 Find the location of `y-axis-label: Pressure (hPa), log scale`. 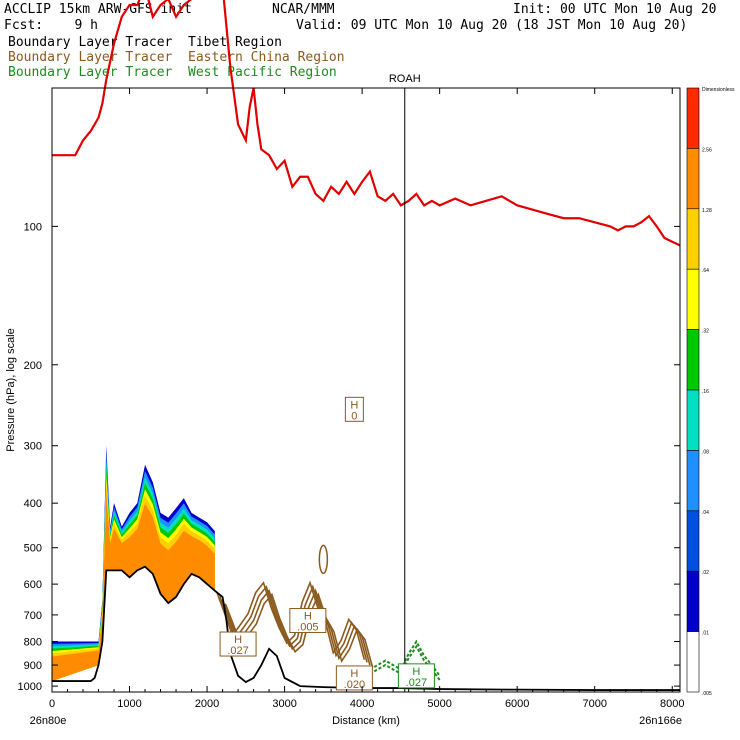

y-axis-label: Pressure (hPa), log scale is located at coordinates (11, 390).